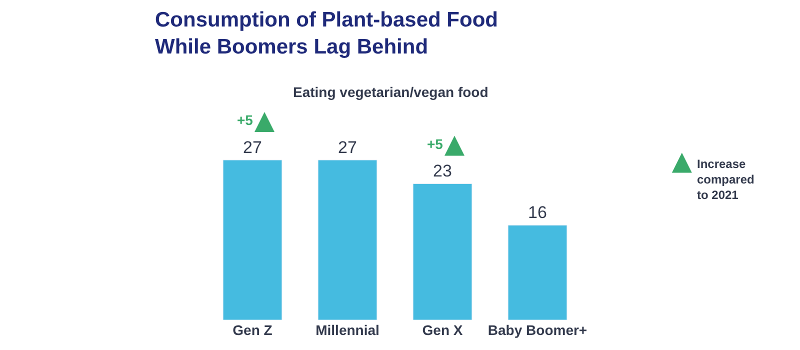 The image size is (800, 350). Describe the element at coordinates (537, 212) in the screenshot. I see `data-label: 16` at that location.